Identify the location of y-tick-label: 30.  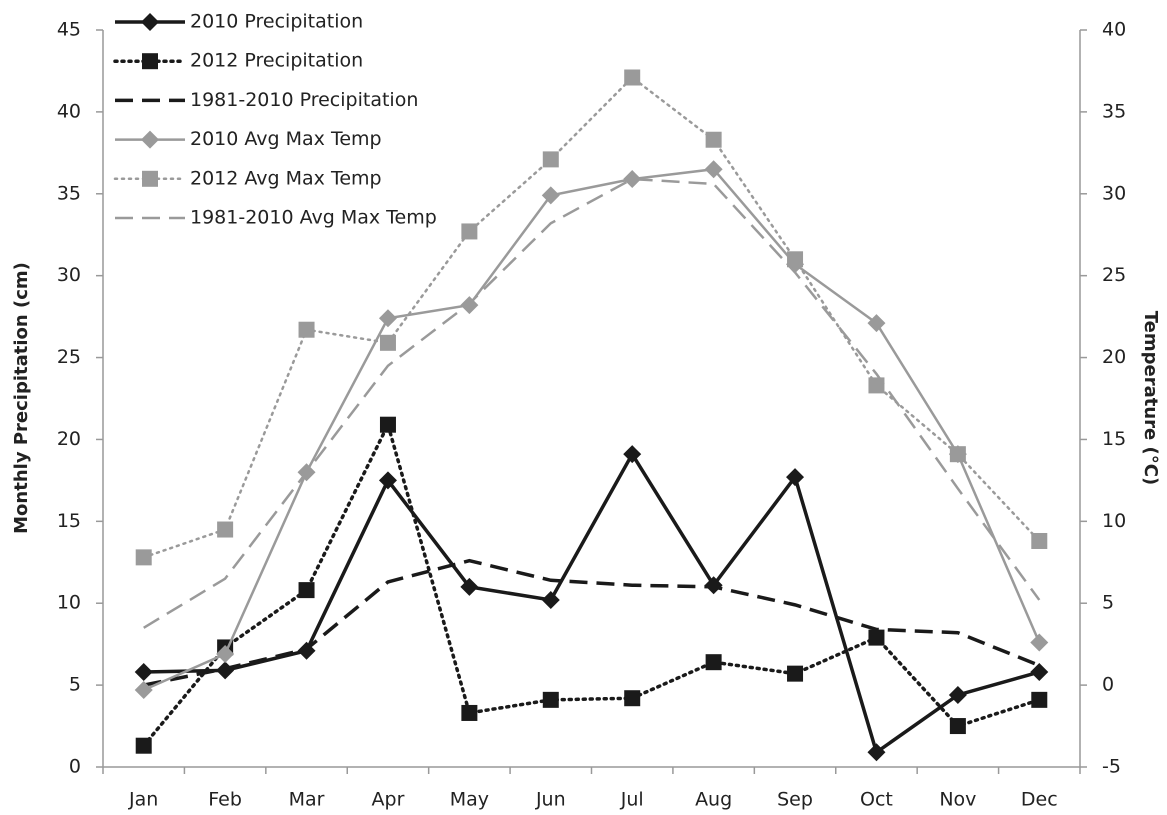
(69, 275).